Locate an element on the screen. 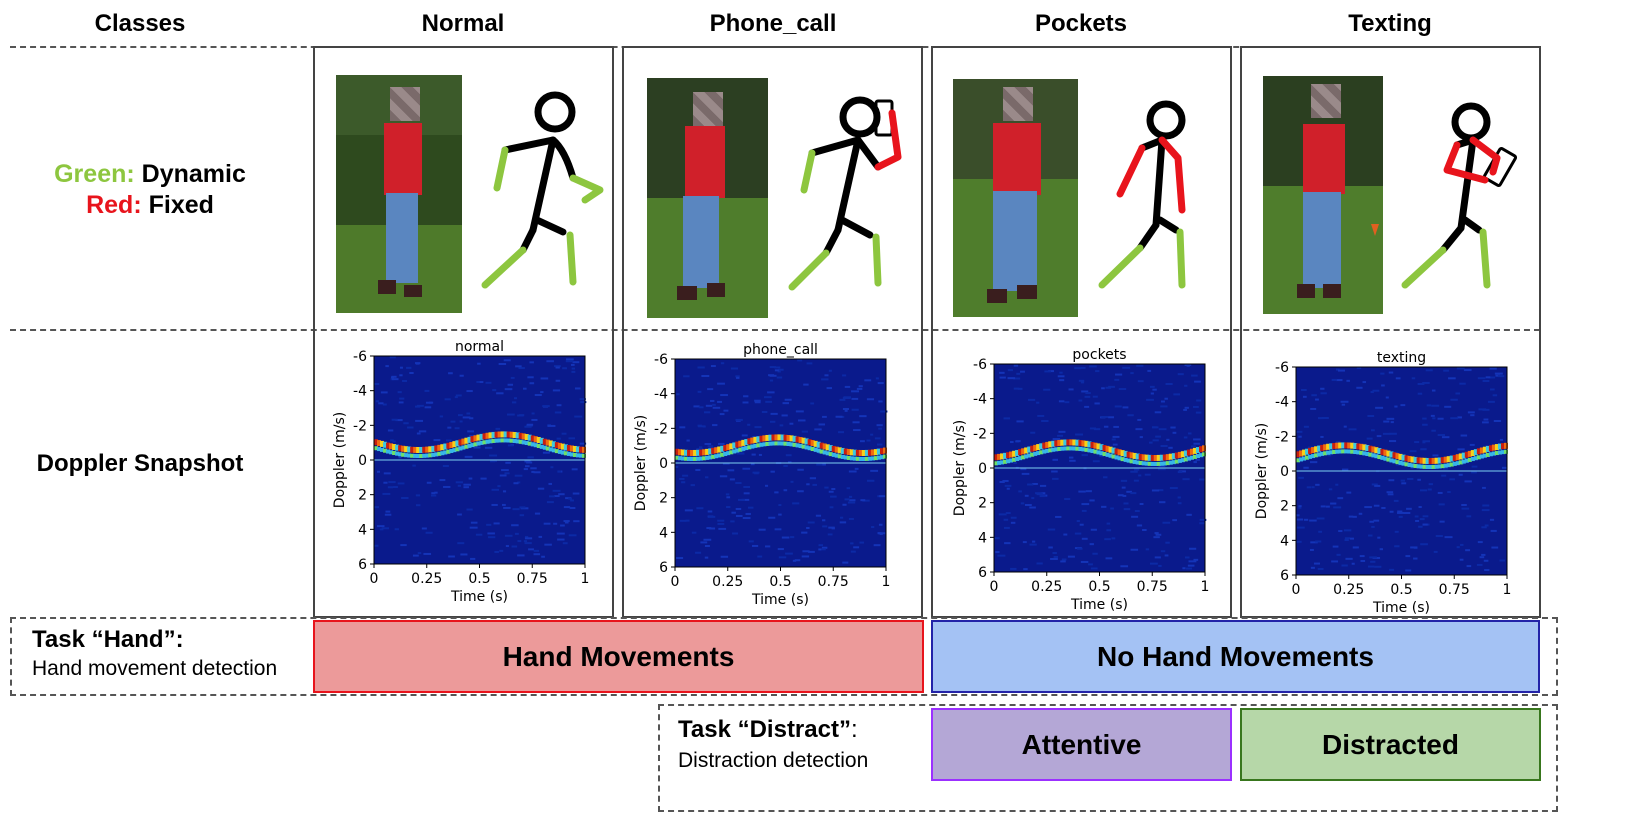 This screenshot has width=1626, height=822. legend-fixed: Red: Fixed is located at coordinates (150, 205).